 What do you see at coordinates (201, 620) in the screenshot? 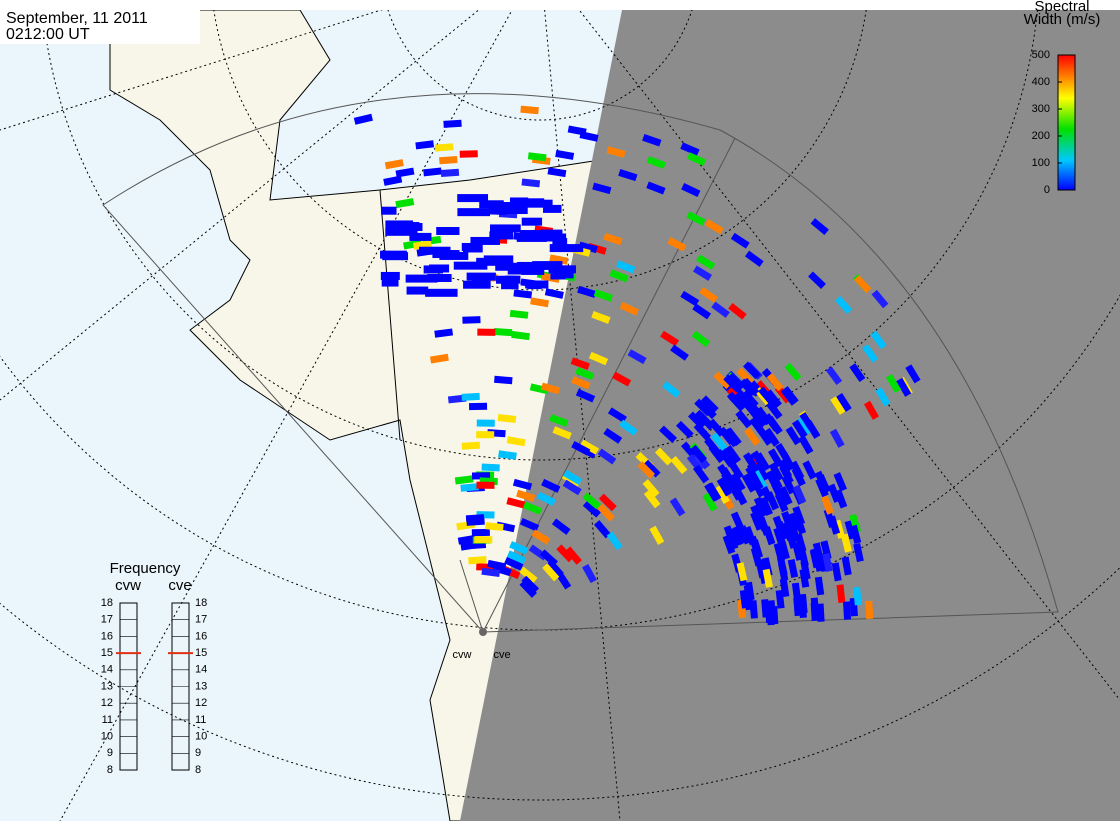
I see `frequency-tick-label: 17` at bounding box center [201, 620].